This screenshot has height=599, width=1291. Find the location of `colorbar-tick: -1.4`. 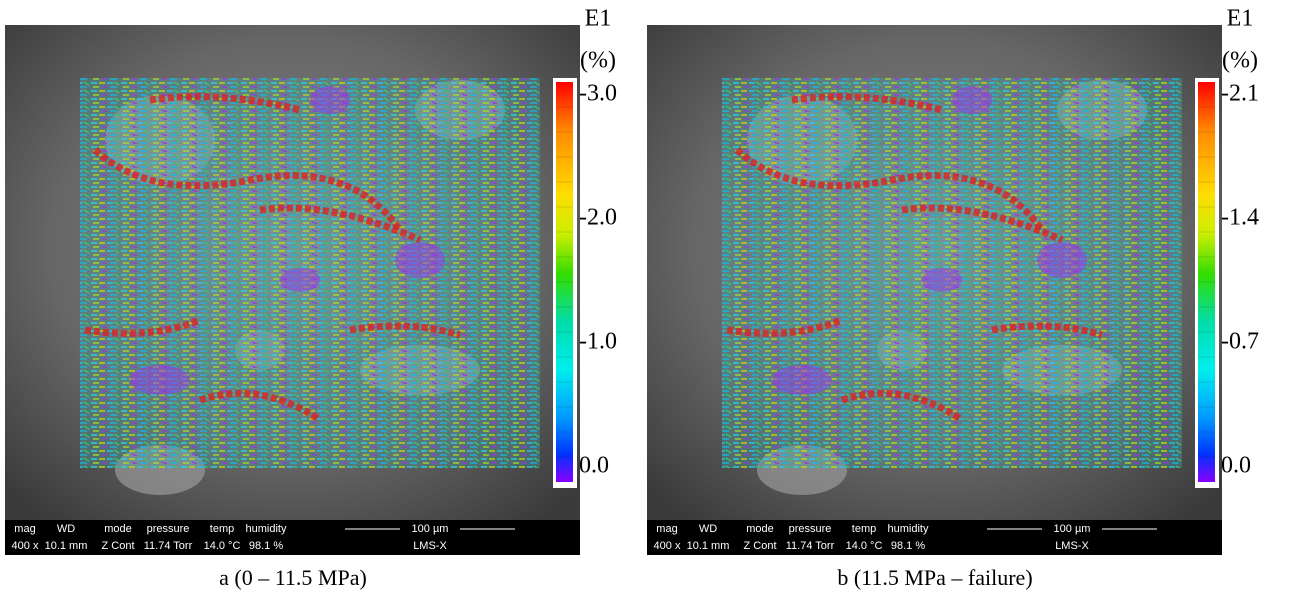

colorbar-tick: -1.4 is located at coordinates (1240, 218).